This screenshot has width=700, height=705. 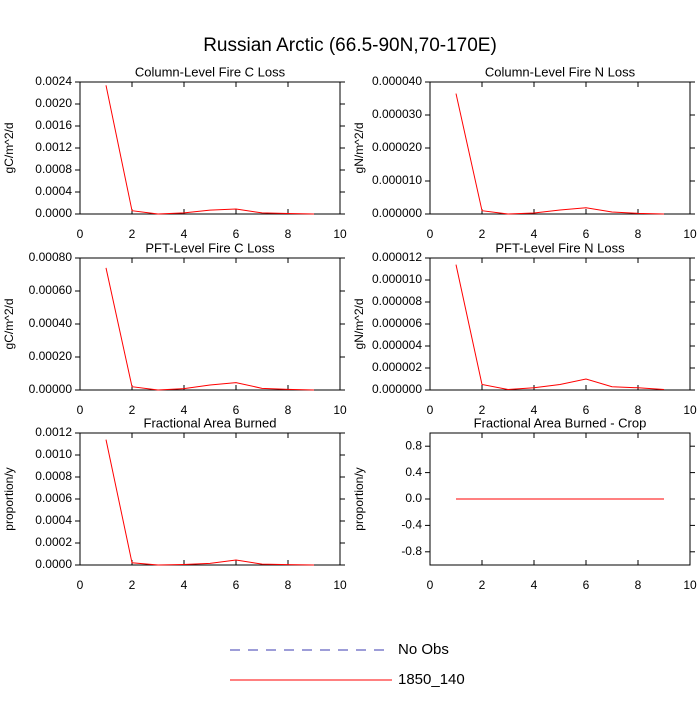 I want to click on y-tick-label: 0.0024, so click(x=53, y=81).